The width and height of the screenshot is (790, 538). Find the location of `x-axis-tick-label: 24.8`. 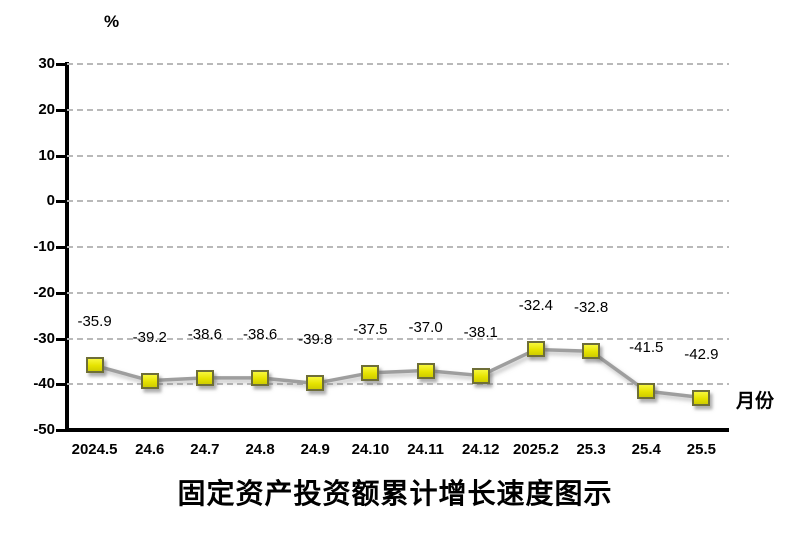

x-axis-tick-label: 24.8 is located at coordinates (260, 449).